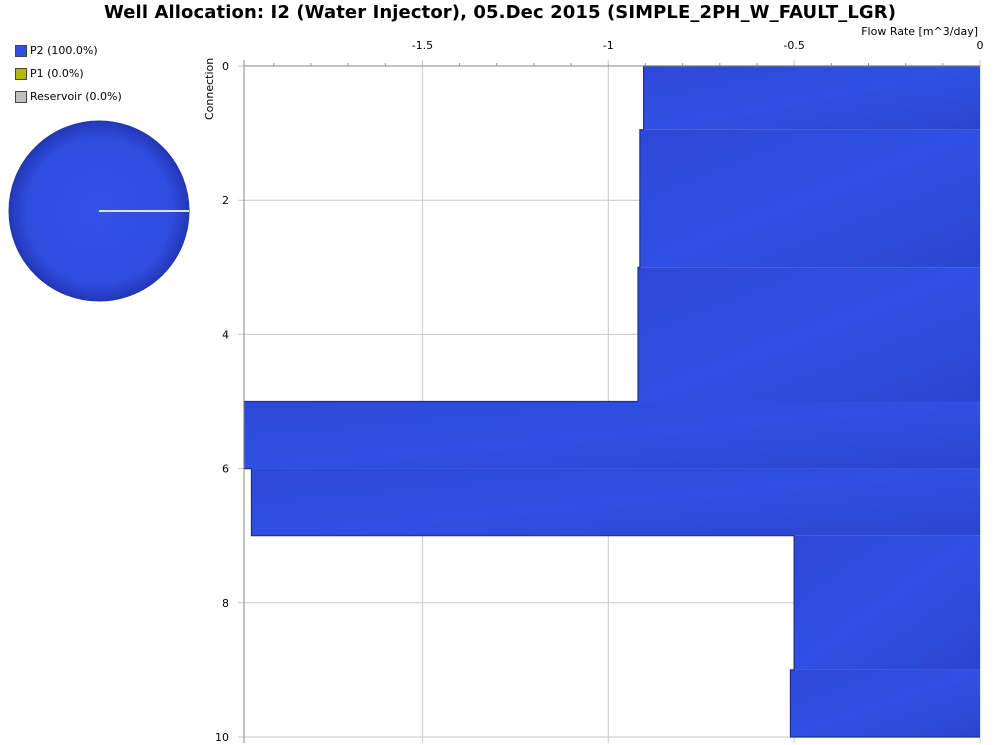 The height and width of the screenshot is (745, 1000). Describe the element at coordinates (225, 334) in the screenshot. I see `y-tick-label: 4` at that location.